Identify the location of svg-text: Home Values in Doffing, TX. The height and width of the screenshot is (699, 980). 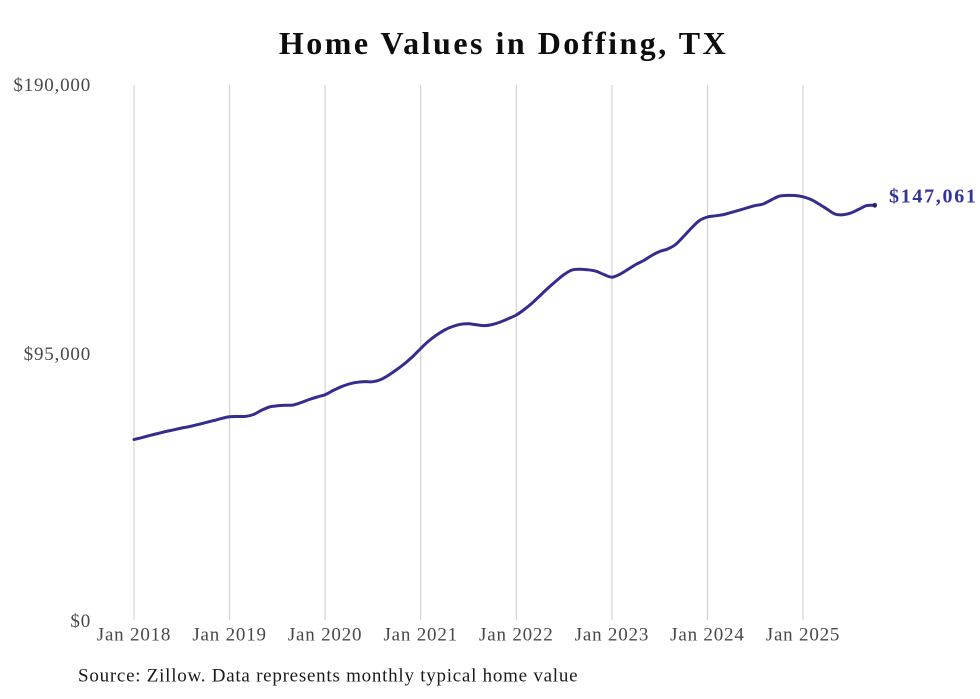
(503, 43).